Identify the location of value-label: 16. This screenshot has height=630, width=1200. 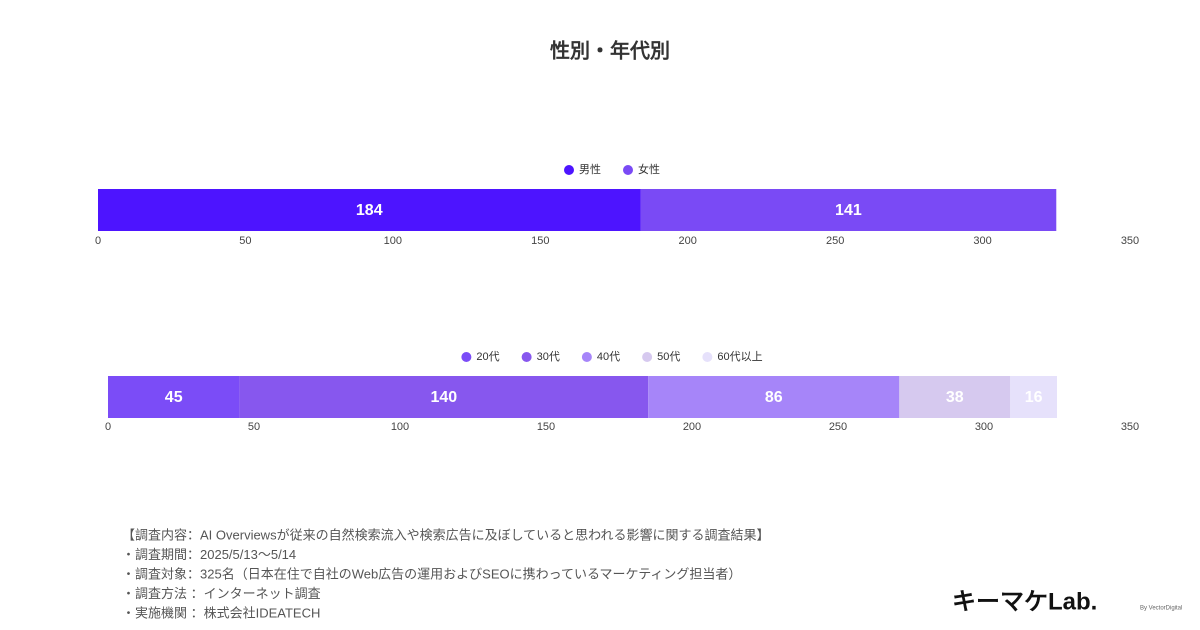
(1034, 397).